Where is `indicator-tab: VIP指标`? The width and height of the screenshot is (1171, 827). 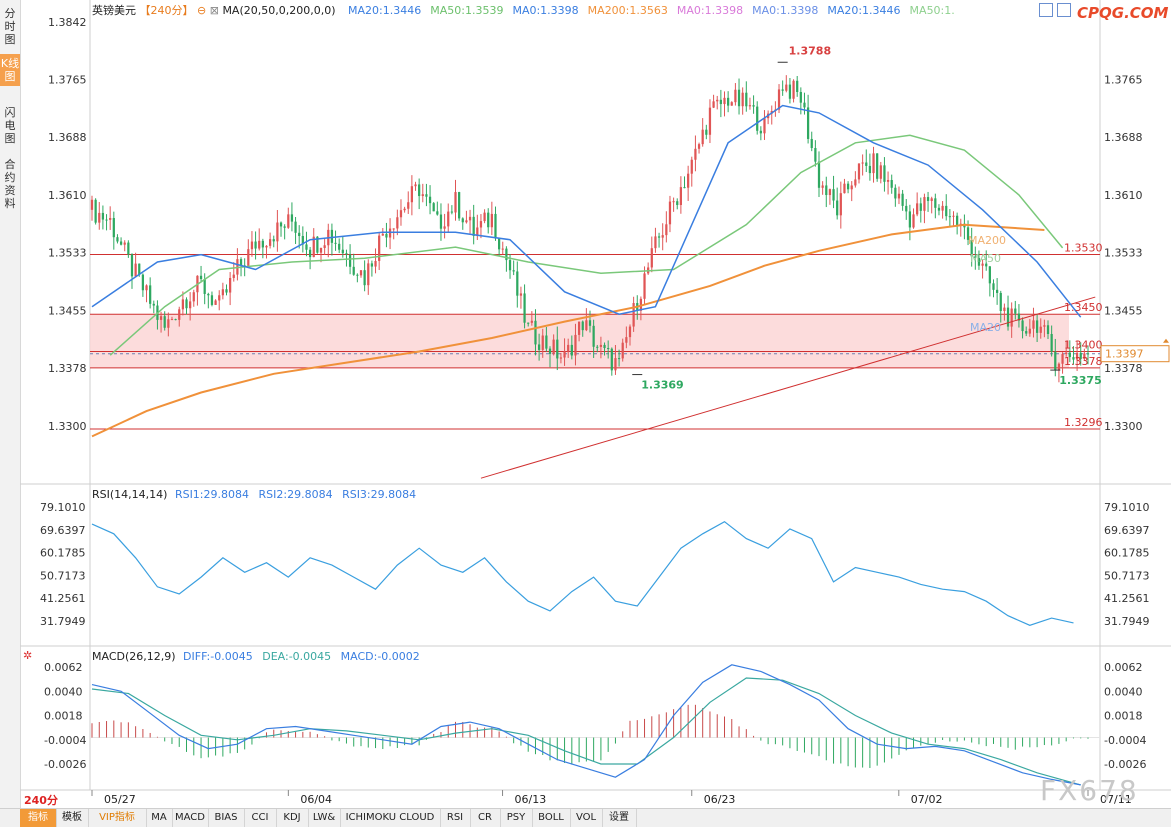
indicator-tab: VIP指标 is located at coordinates (117, 818).